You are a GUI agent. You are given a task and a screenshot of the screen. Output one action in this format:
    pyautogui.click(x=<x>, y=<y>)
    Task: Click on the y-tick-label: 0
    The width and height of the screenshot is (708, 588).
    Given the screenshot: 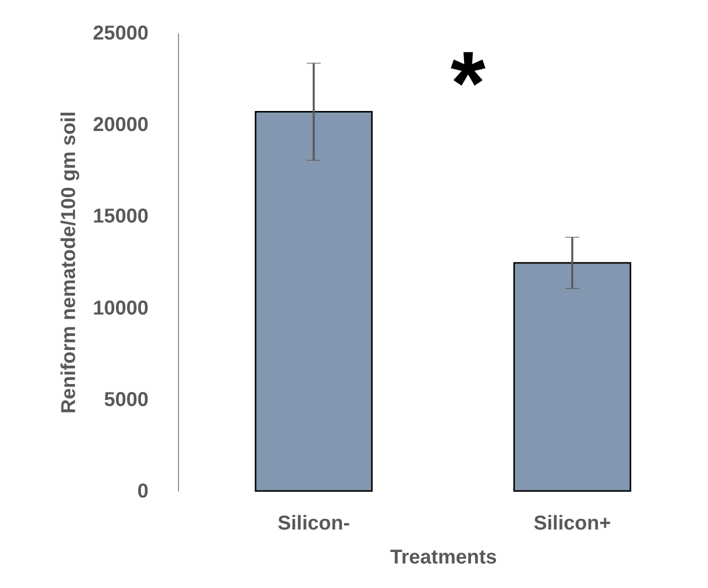 What is the action you would take?
    pyautogui.click(x=142, y=491)
    